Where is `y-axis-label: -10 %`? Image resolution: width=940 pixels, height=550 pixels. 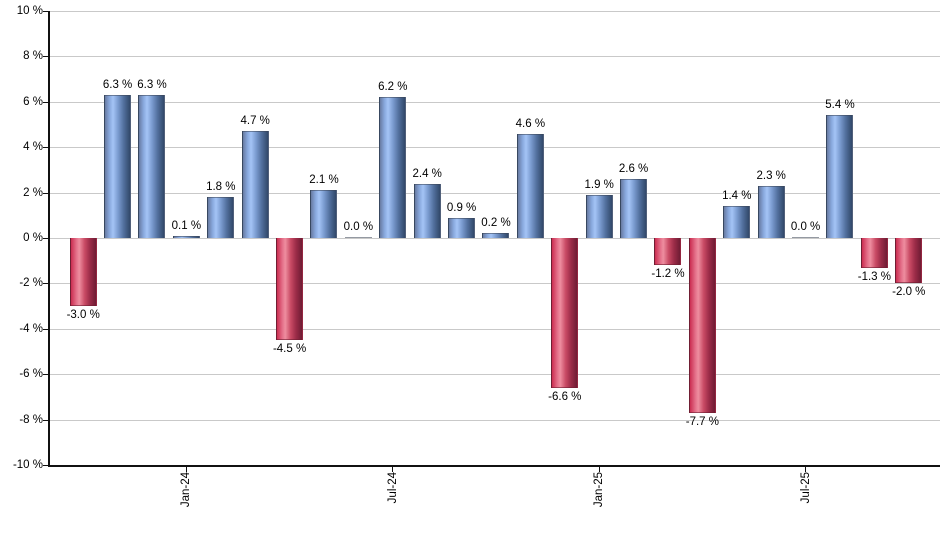
y-axis-label: -10 % is located at coordinates (27, 465).